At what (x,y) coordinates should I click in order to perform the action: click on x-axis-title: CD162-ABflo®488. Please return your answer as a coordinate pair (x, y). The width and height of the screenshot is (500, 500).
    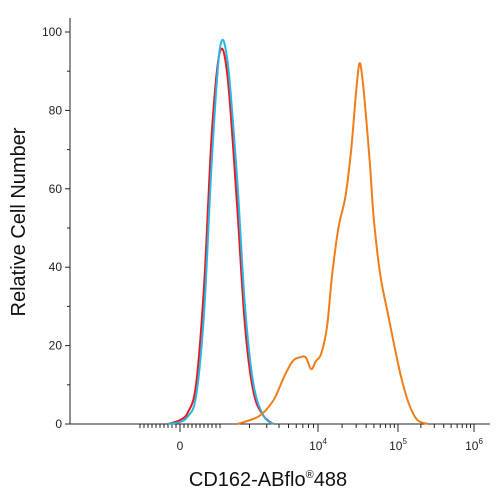
    Looking at the image, I should click on (268, 480).